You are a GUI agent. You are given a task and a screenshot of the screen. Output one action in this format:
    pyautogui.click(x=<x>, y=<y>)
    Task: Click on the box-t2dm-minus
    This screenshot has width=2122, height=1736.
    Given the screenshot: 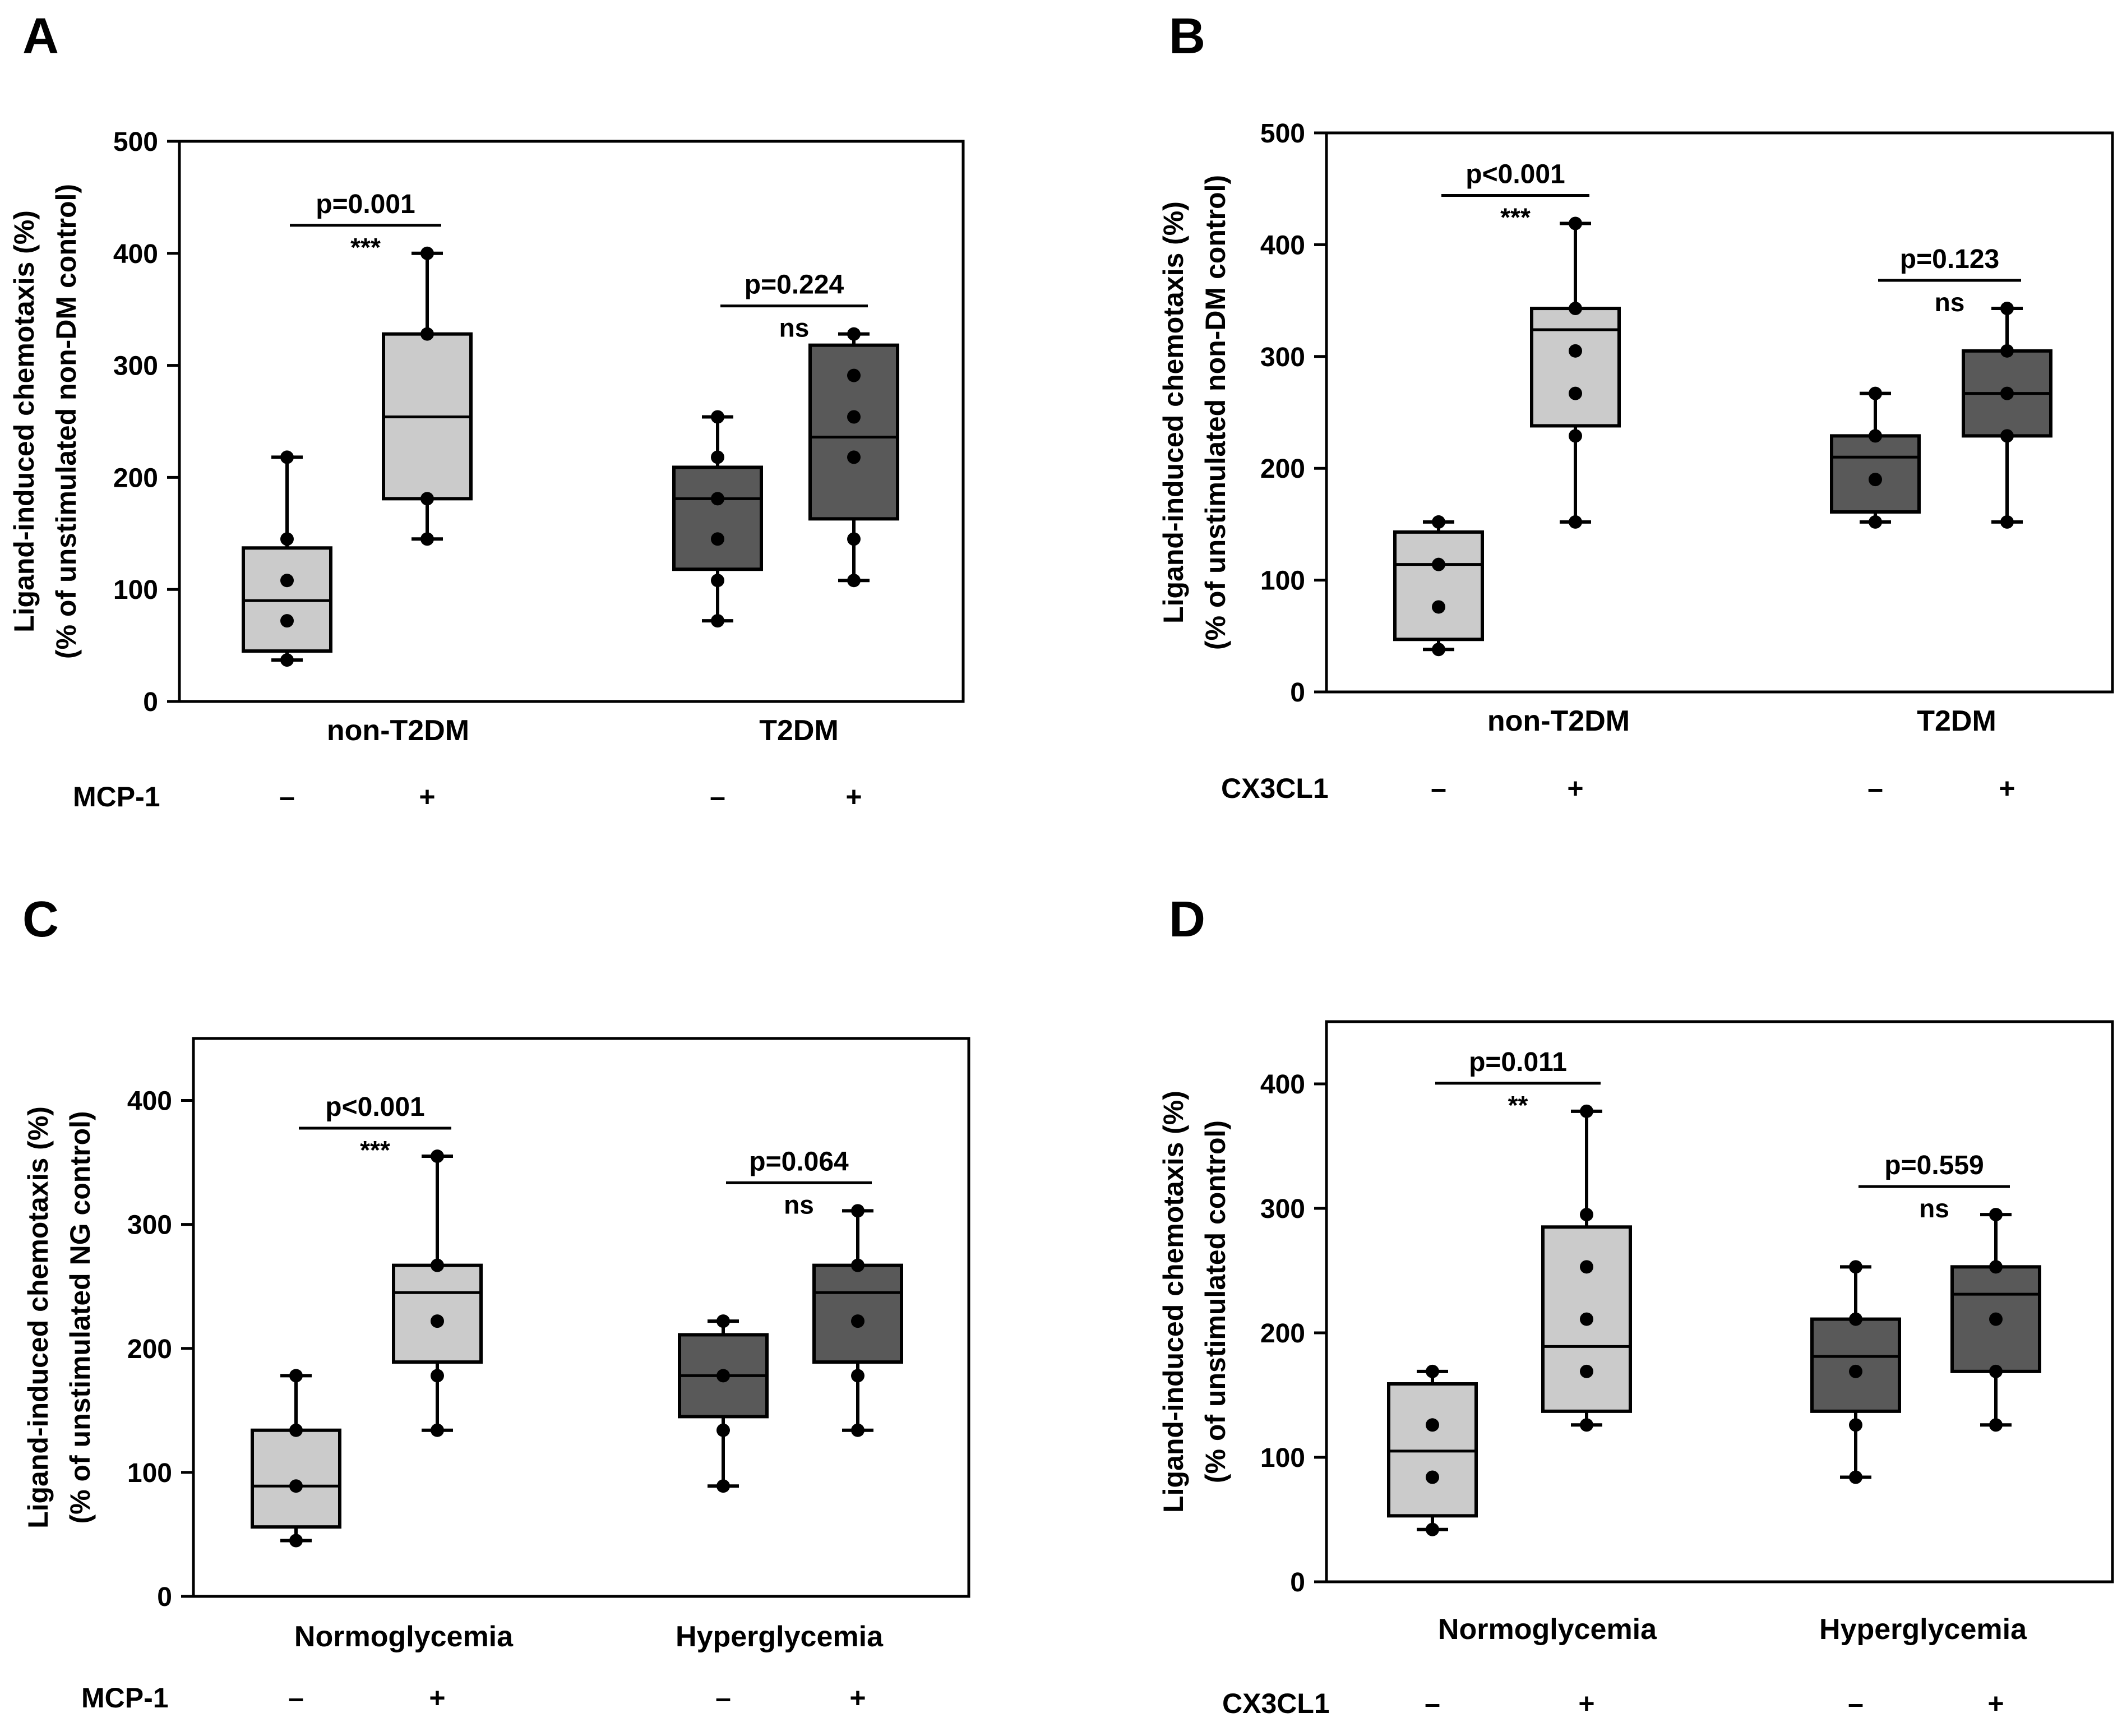 What is the action you would take?
    pyautogui.click(x=718, y=519)
    